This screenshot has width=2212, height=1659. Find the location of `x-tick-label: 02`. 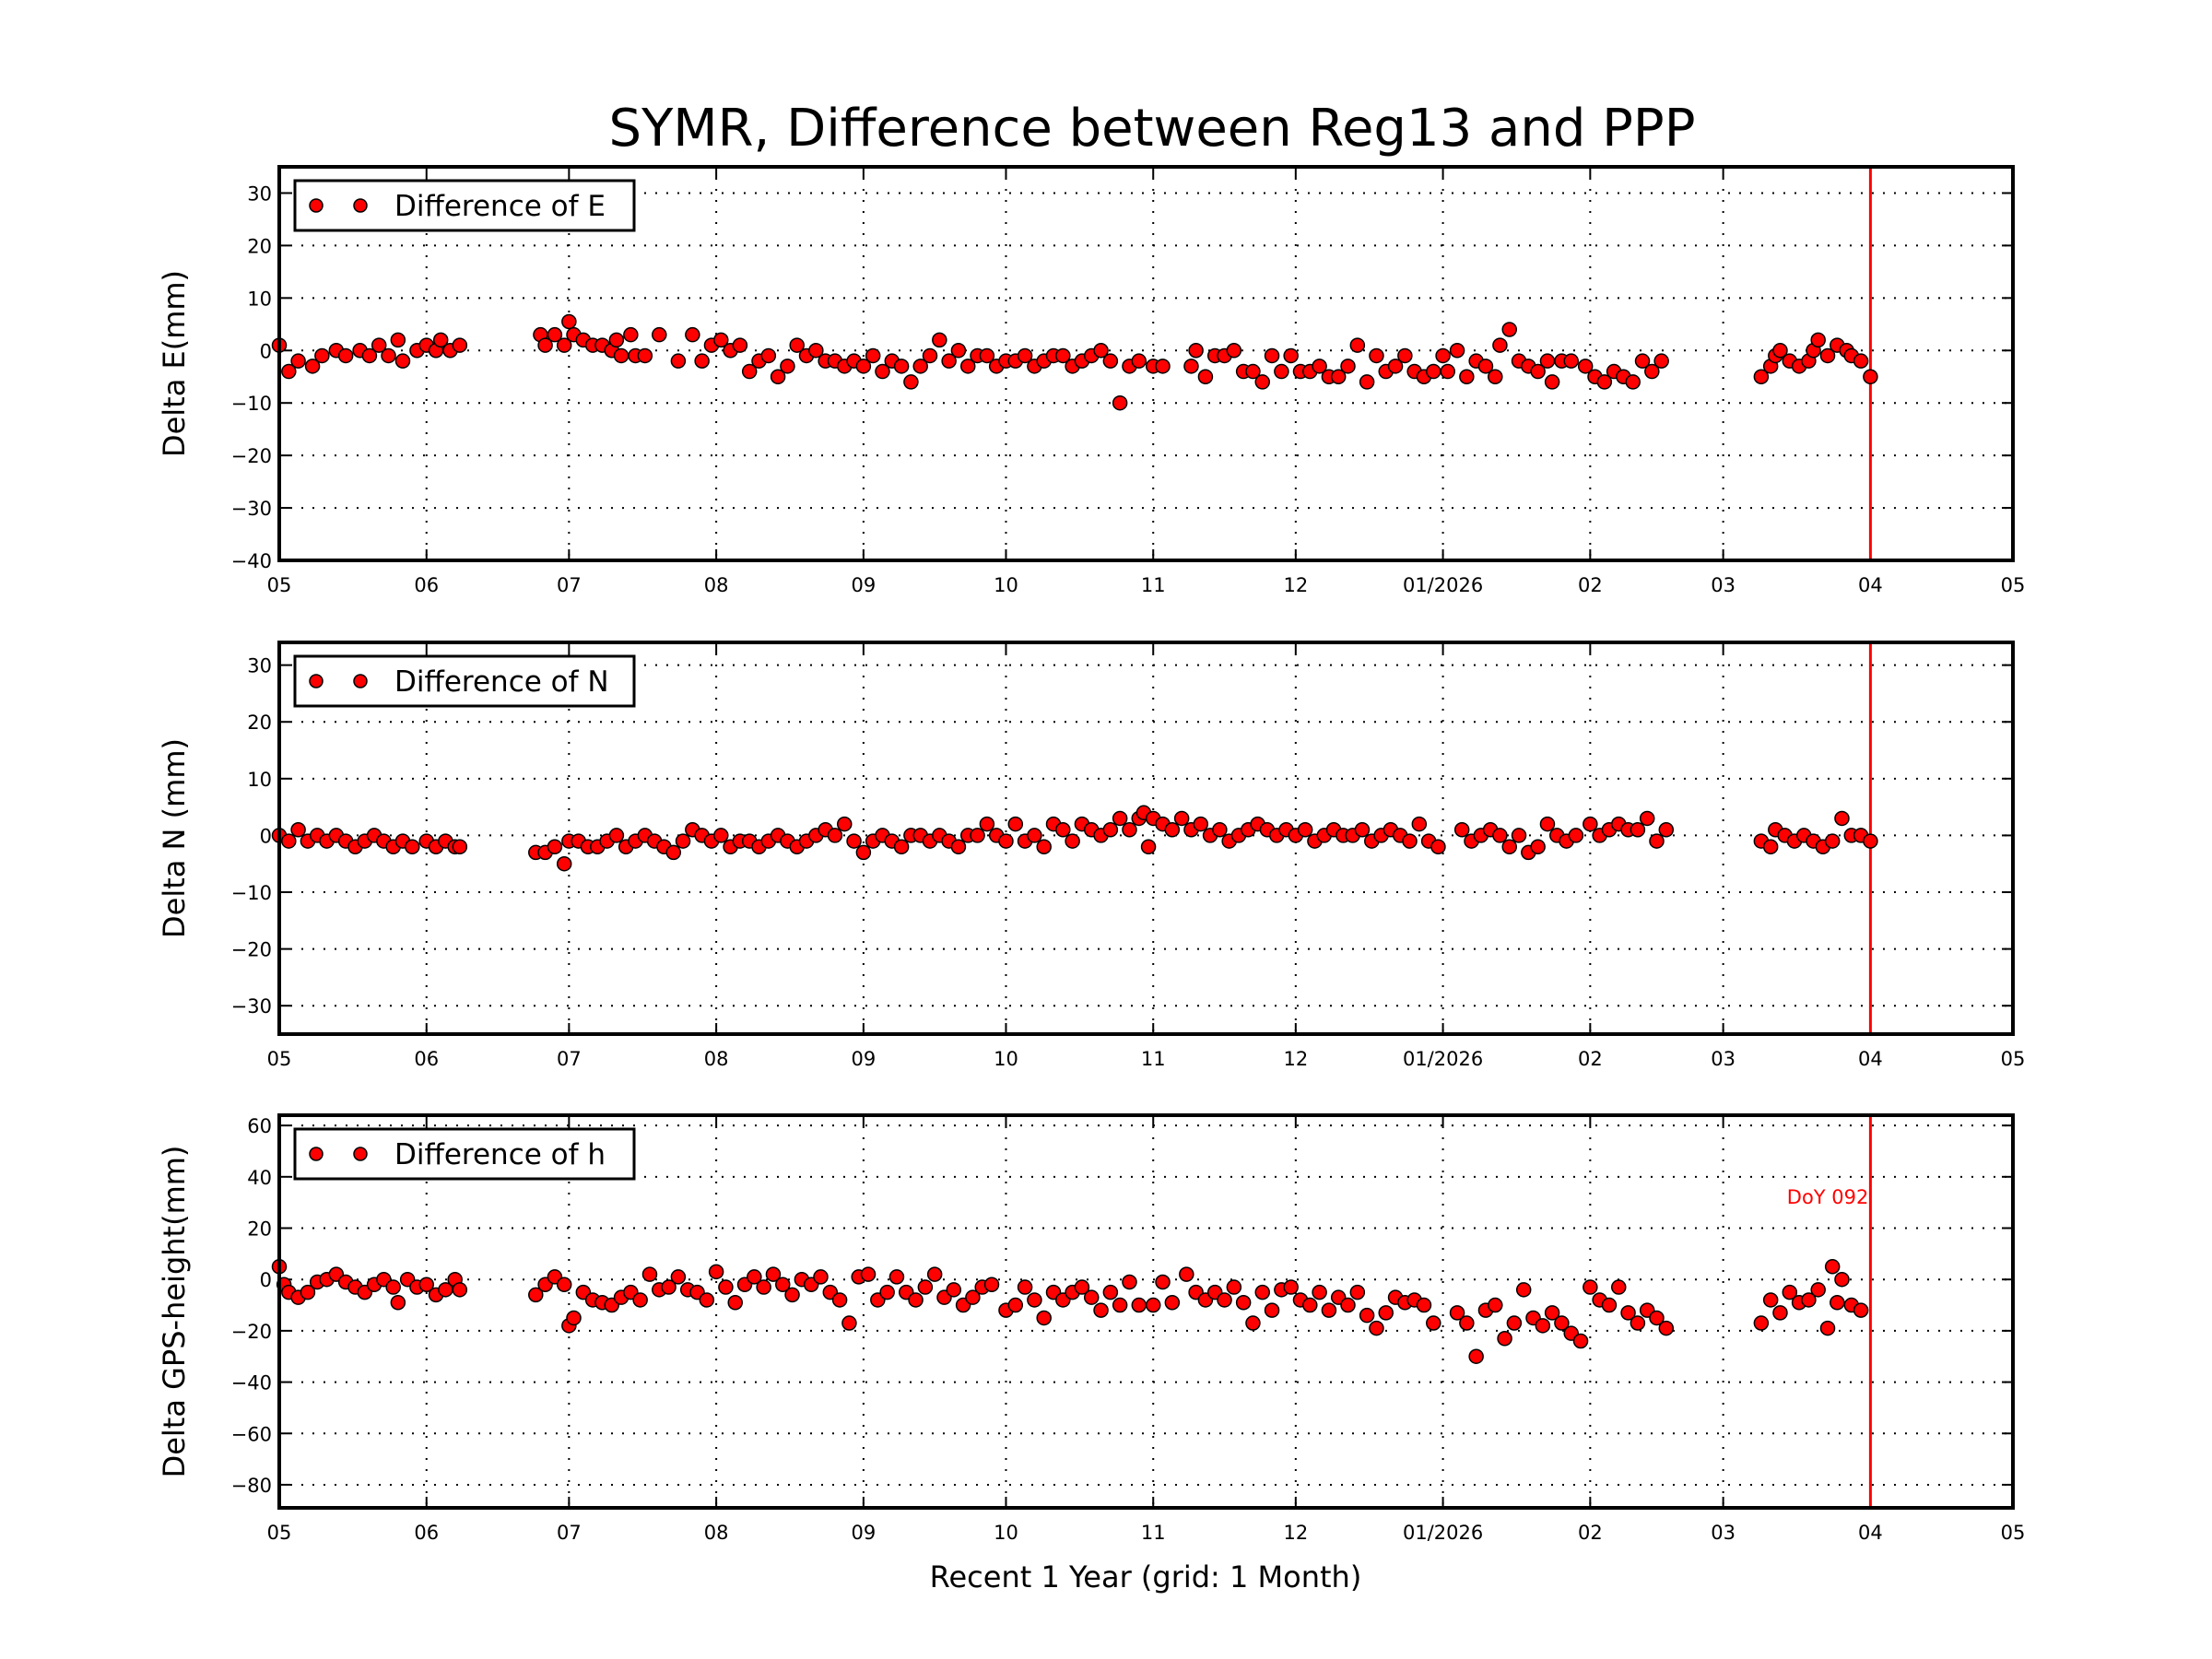

x-tick-label: 02 is located at coordinates (1590, 585).